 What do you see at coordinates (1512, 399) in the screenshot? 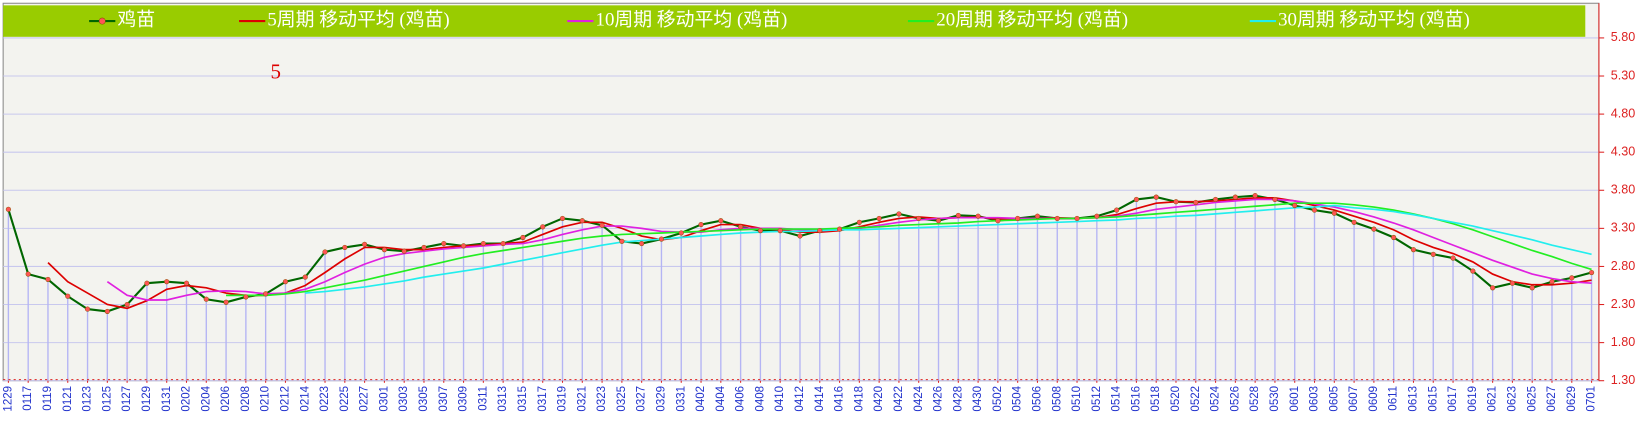
I see `x-tick-label: 0623` at bounding box center [1512, 399].